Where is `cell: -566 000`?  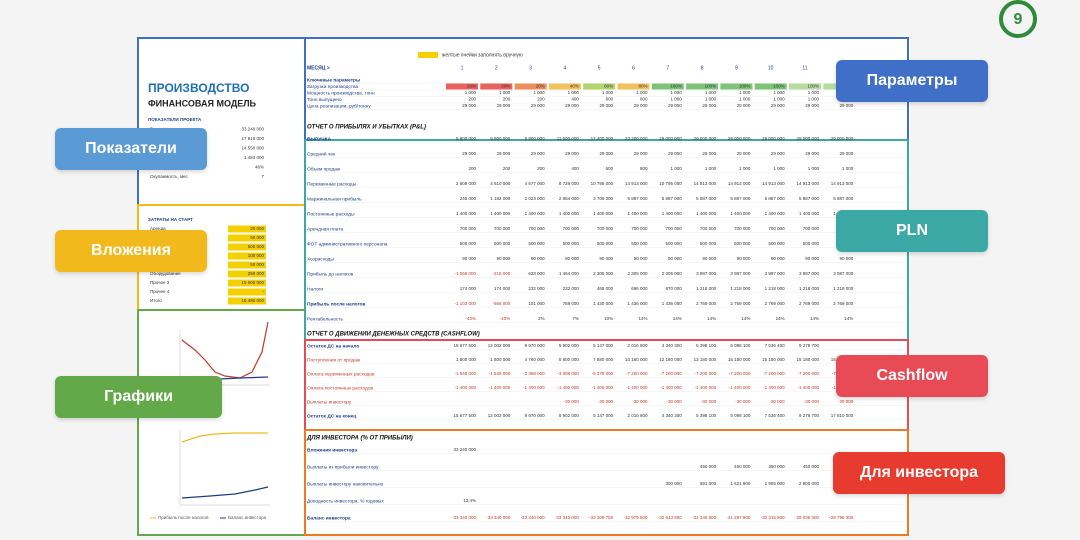 cell: -566 000 is located at coordinates (502, 303).